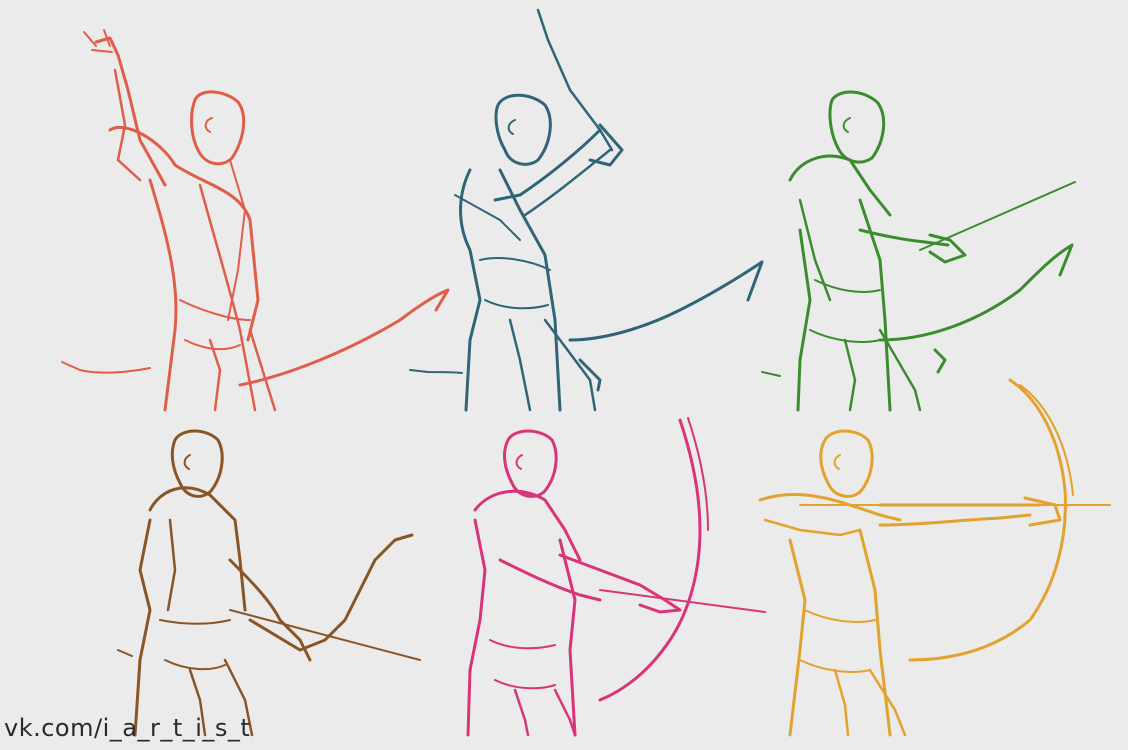 The image size is (1128, 750). Describe the element at coordinates (616, 577) in the screenshot. I see `archer-magenta` at that location.